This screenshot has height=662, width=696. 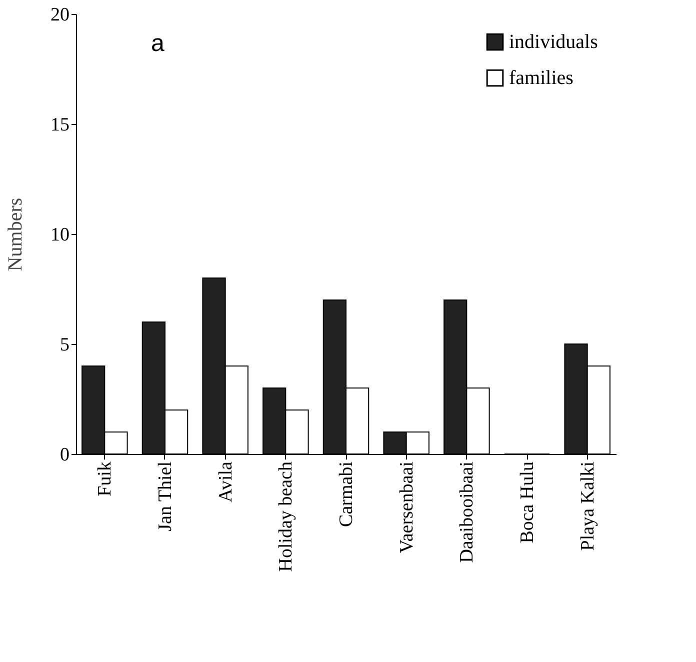 I want to click on x-tick-label: Vaersenbaai, so click(x=407, y=508).